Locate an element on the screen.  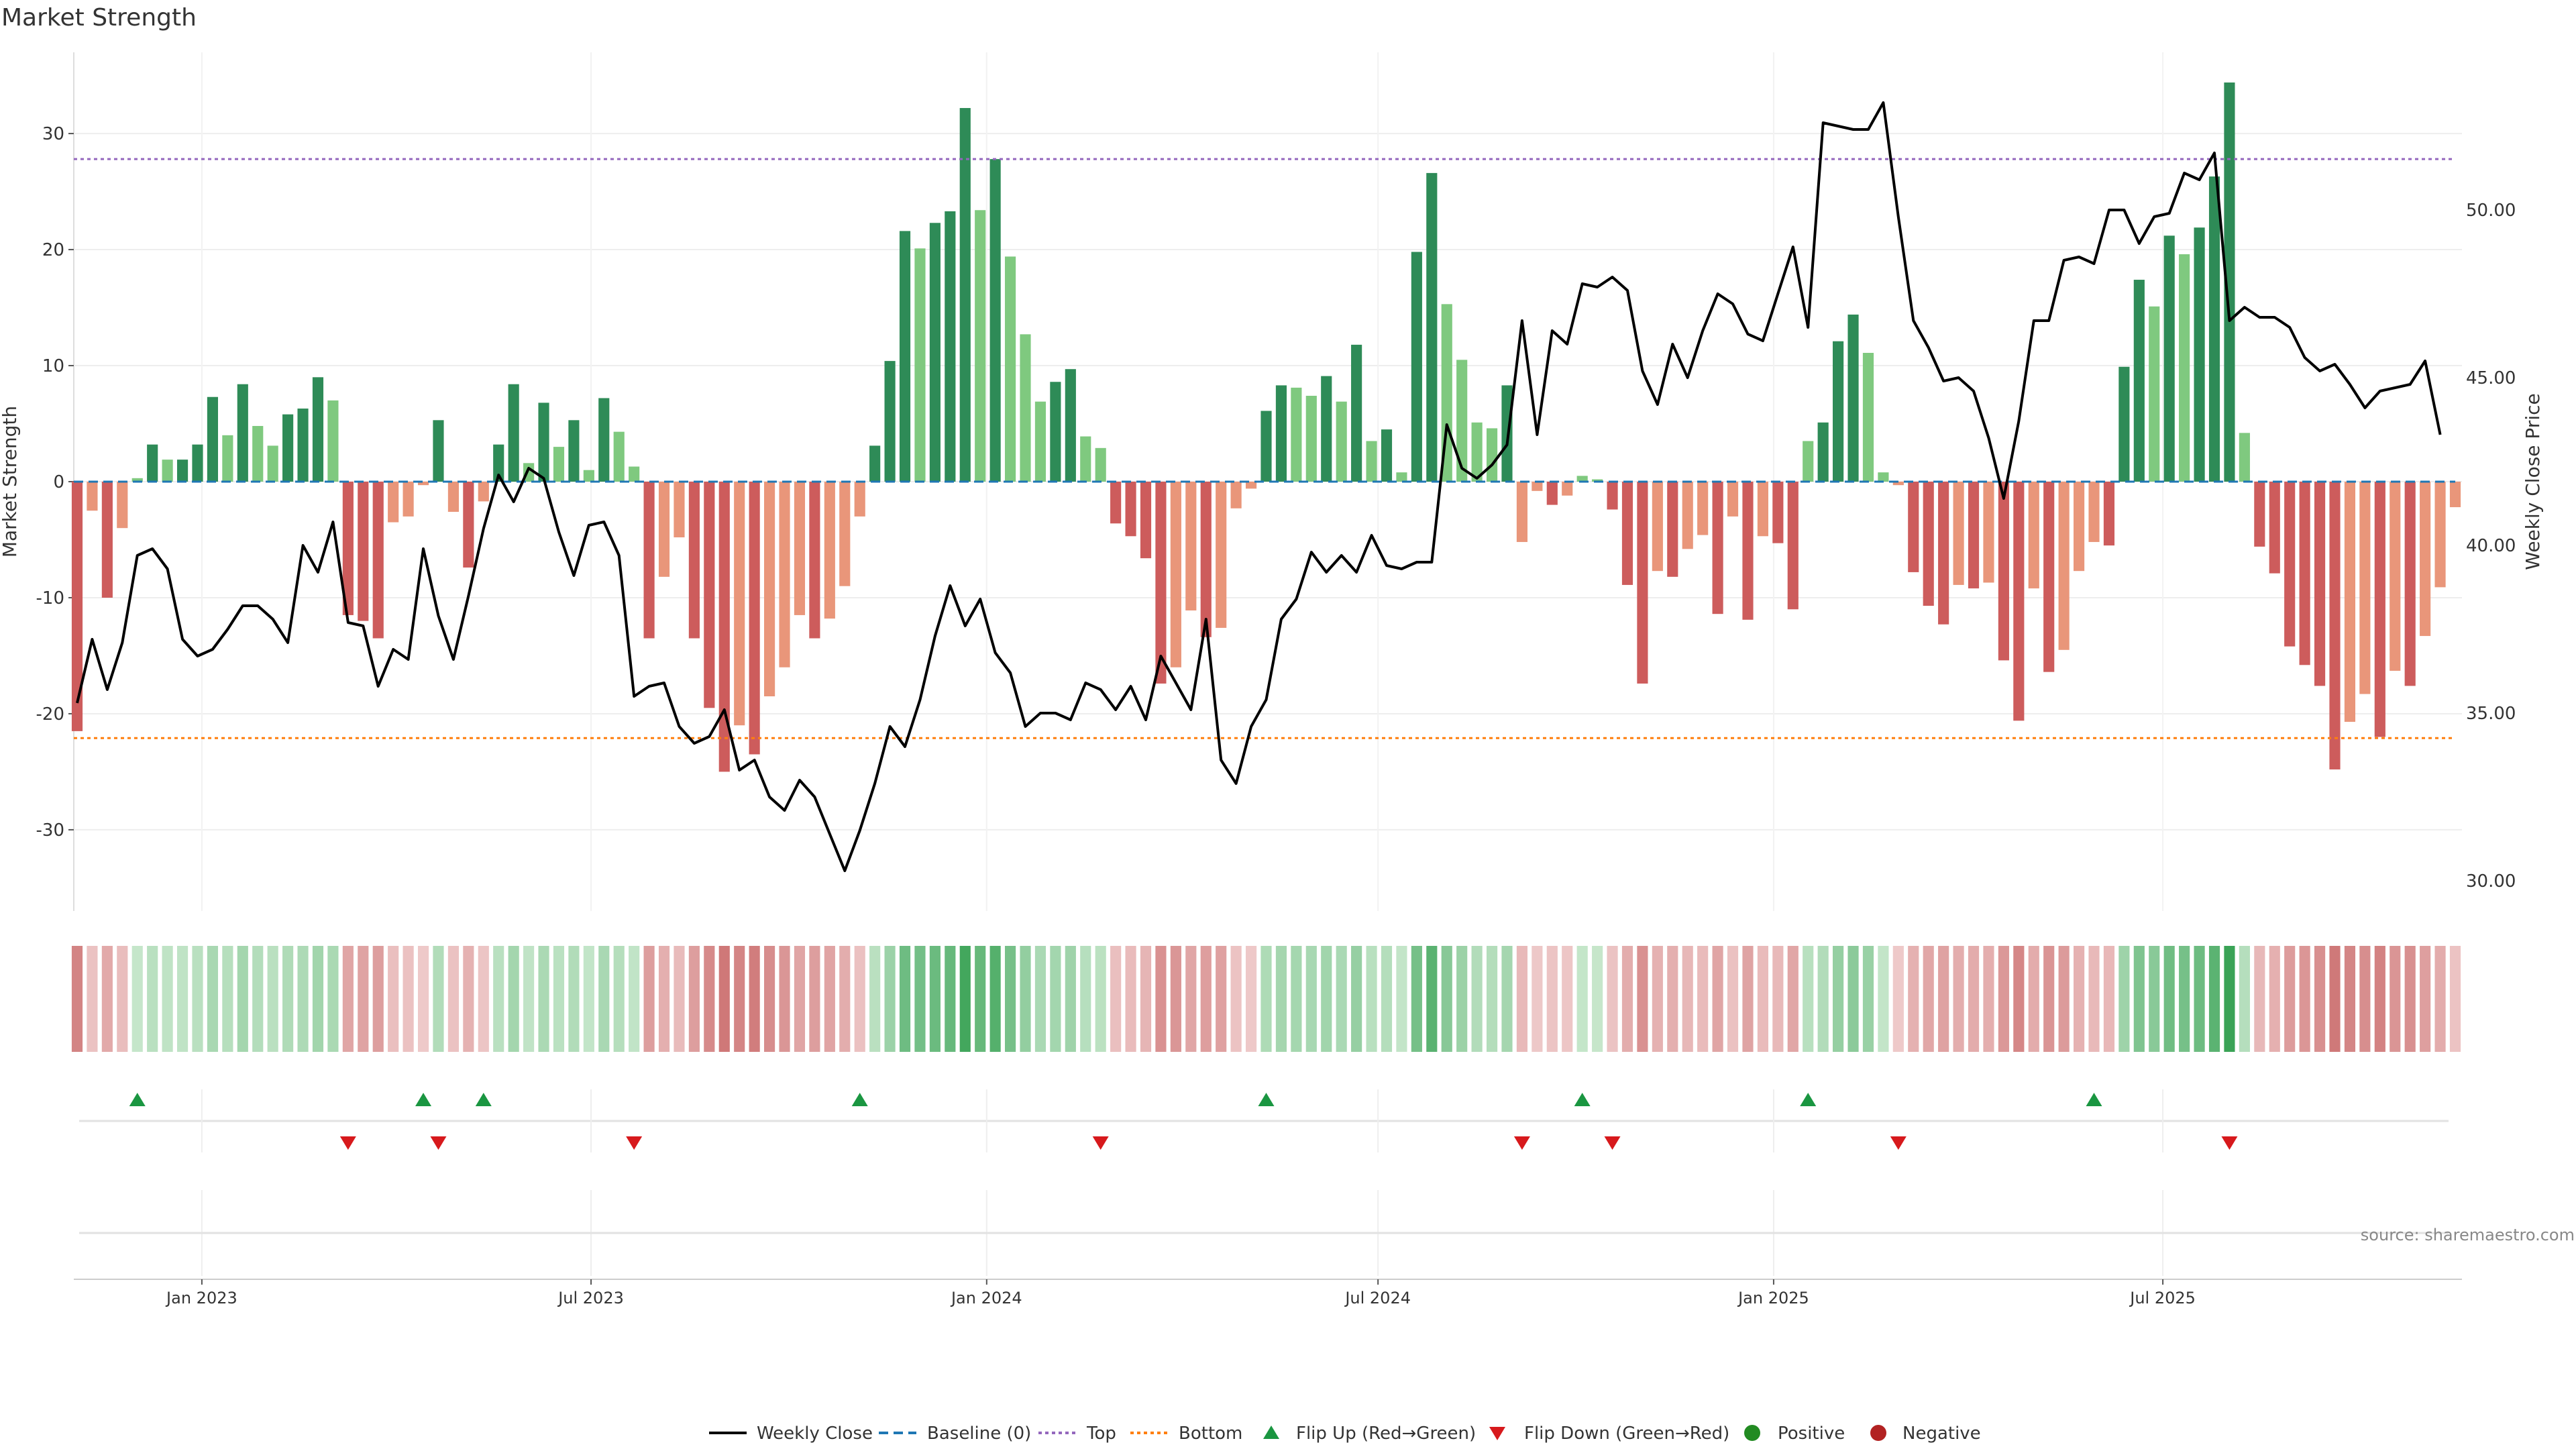
legend-label: Bottom is located at coordinates (1210, 1434).